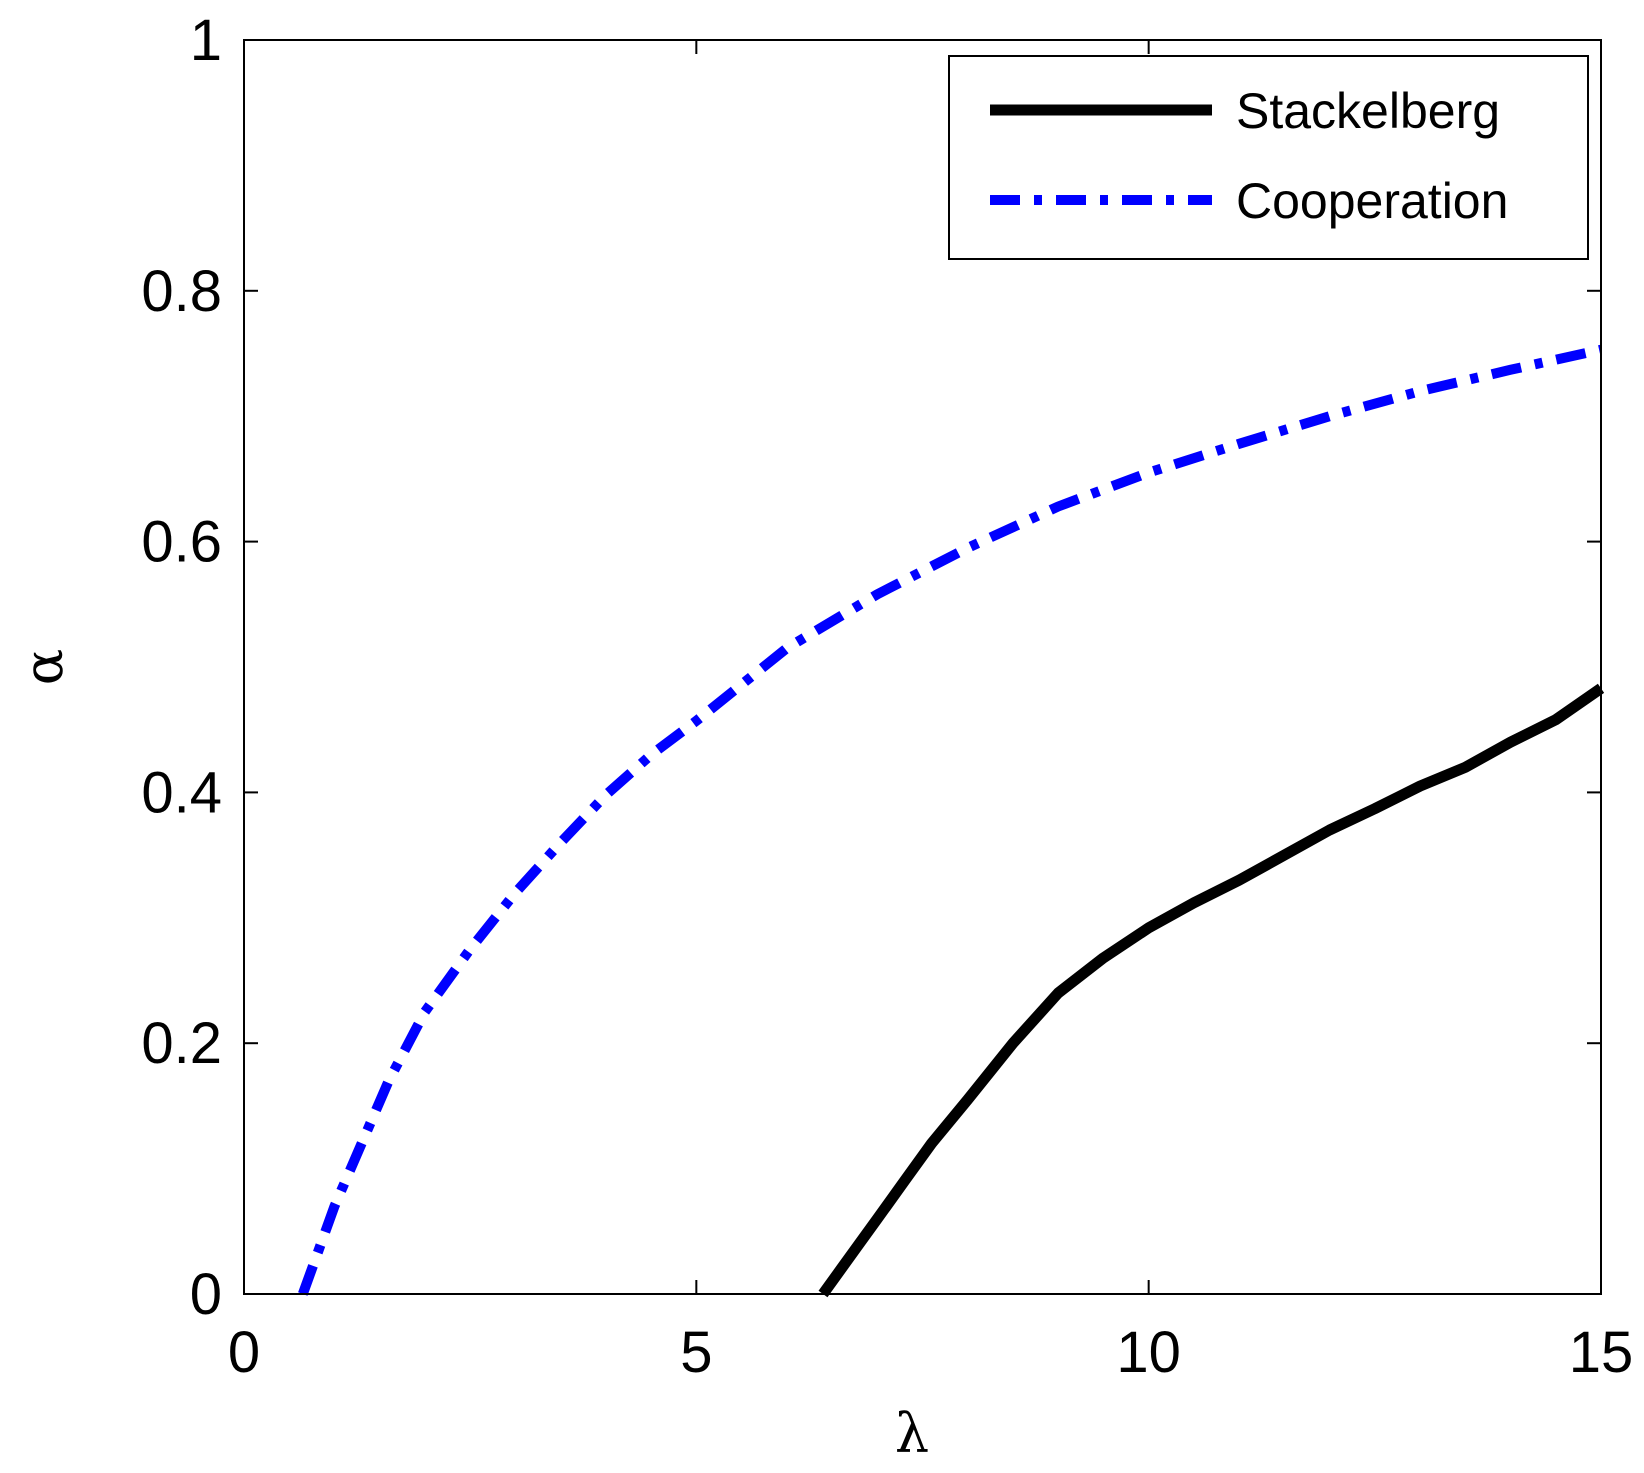  Describe the element at coordinates (206, 1294) in the screenshot. I see `y-tick-label-0: 0` at that location.